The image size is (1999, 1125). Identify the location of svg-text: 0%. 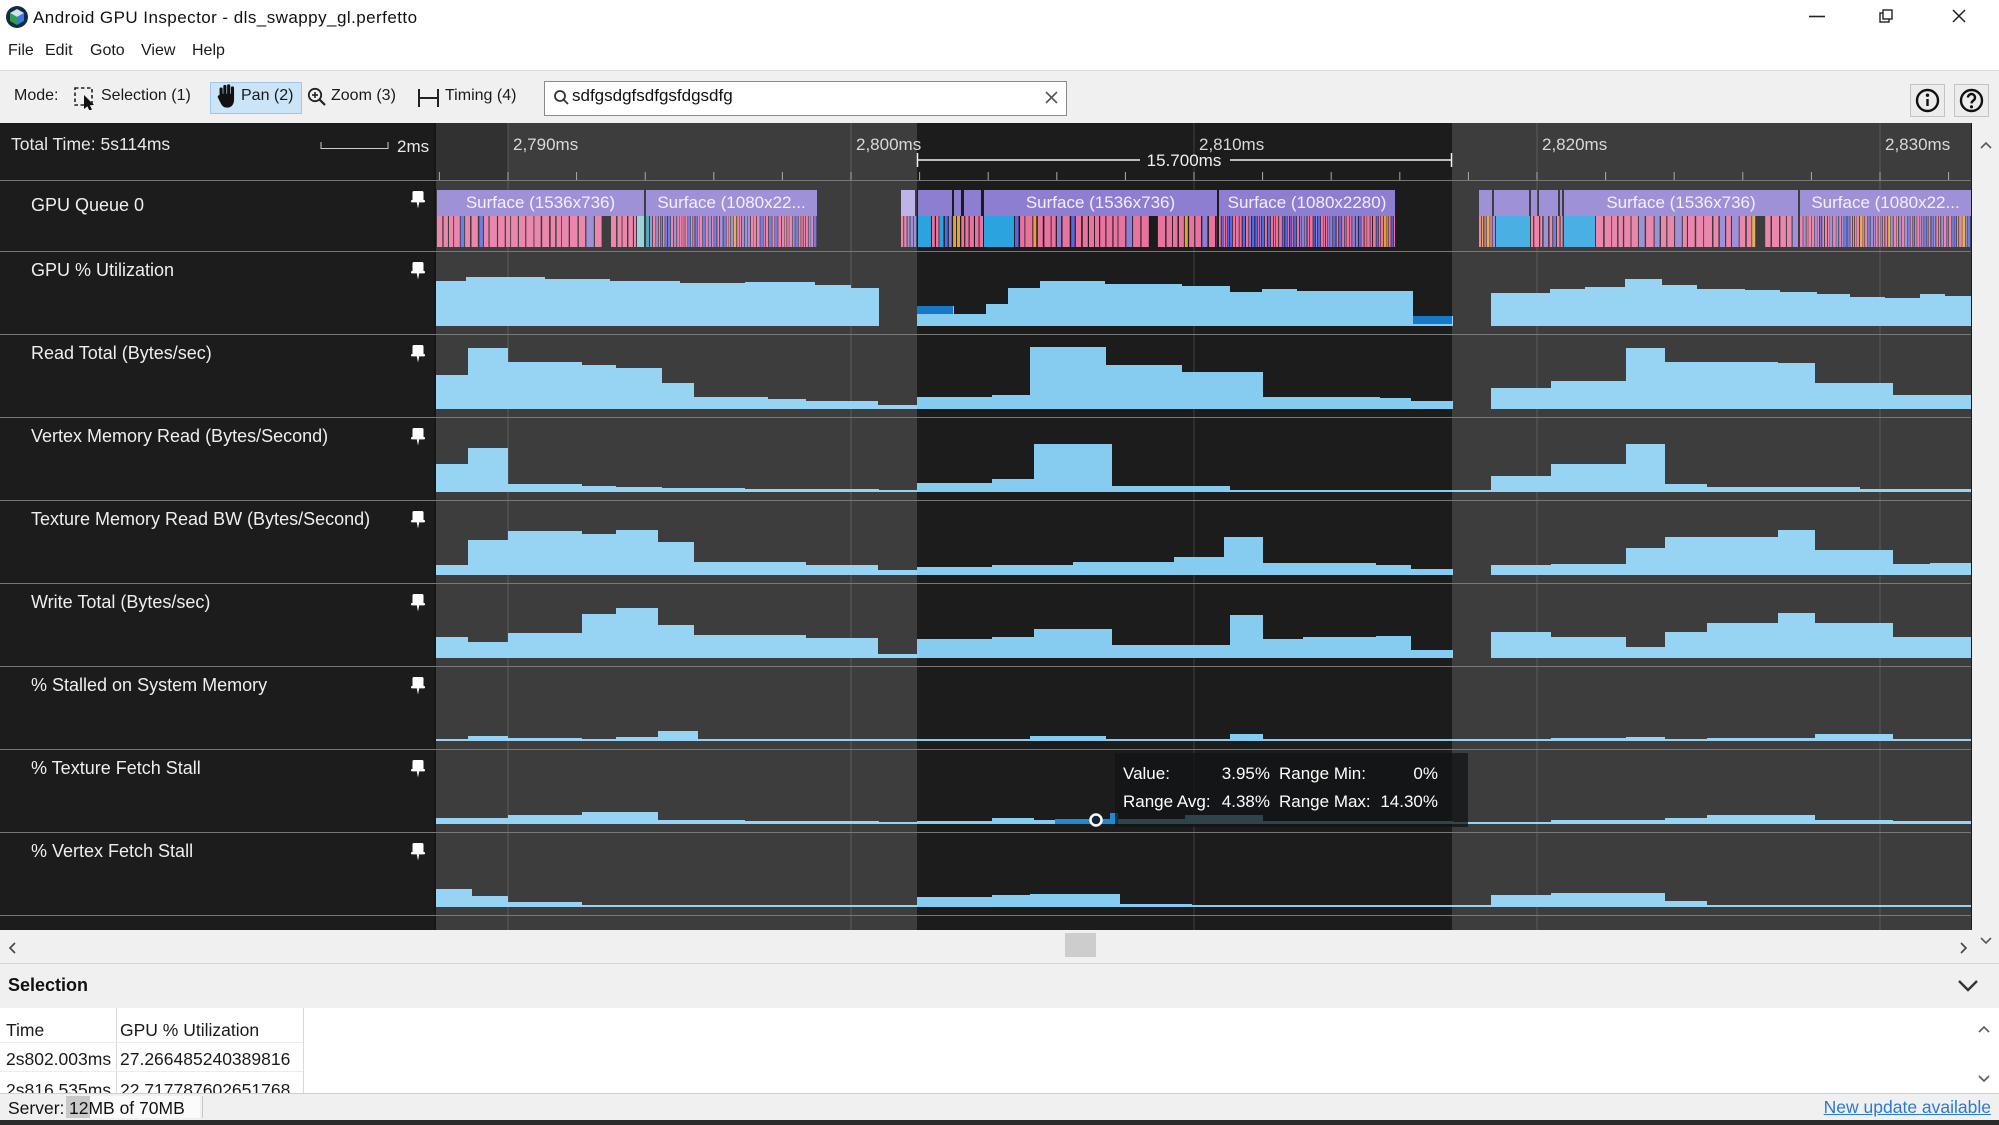
(1425, 773).